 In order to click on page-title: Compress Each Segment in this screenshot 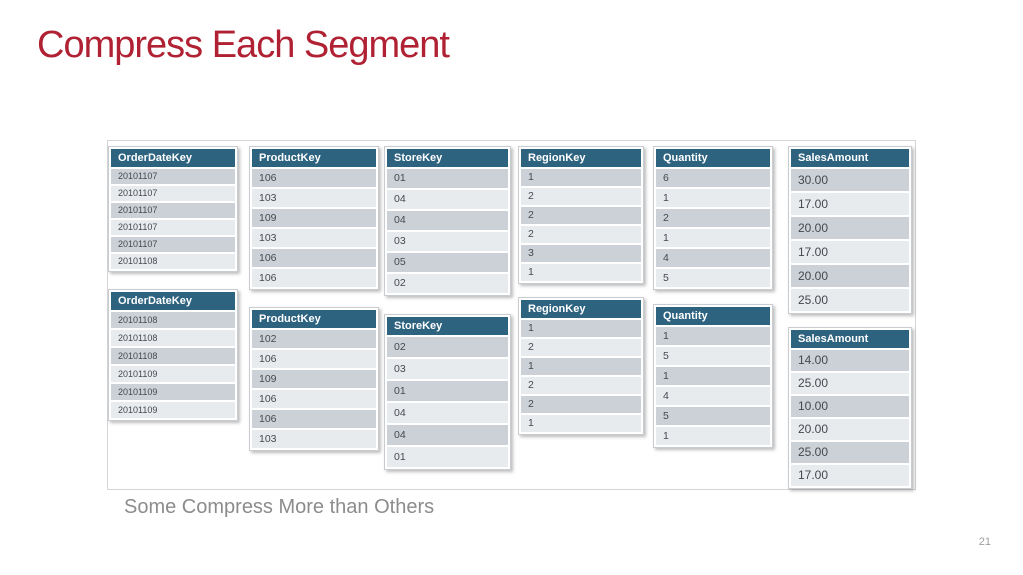, I will do `click(243, 45)`.